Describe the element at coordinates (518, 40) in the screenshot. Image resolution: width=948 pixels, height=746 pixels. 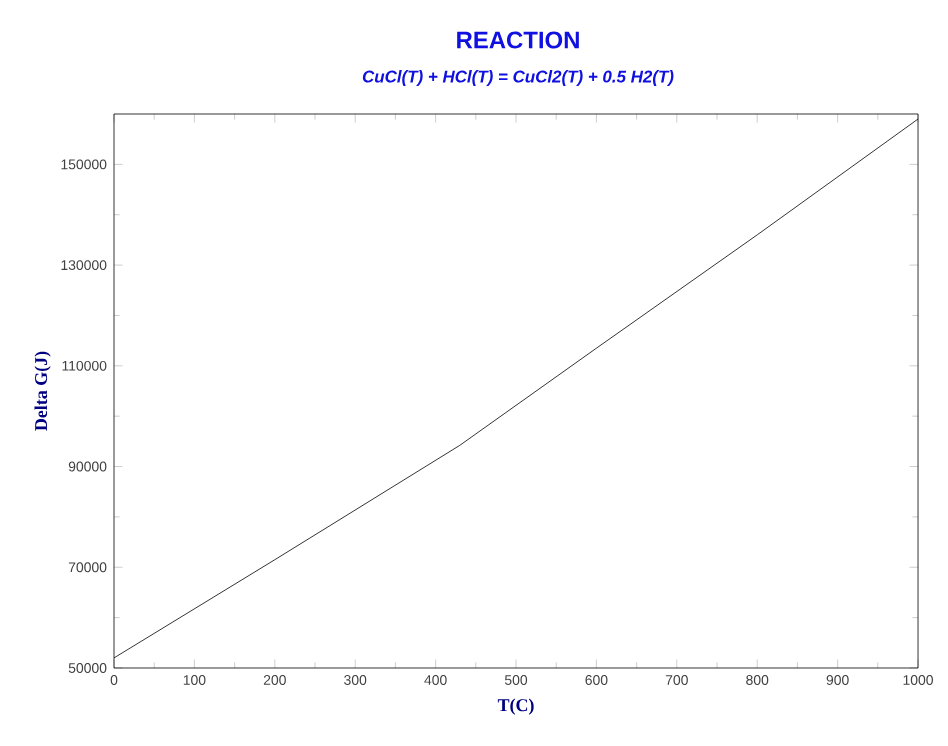
I see `chart-title: REACTION` at that location.